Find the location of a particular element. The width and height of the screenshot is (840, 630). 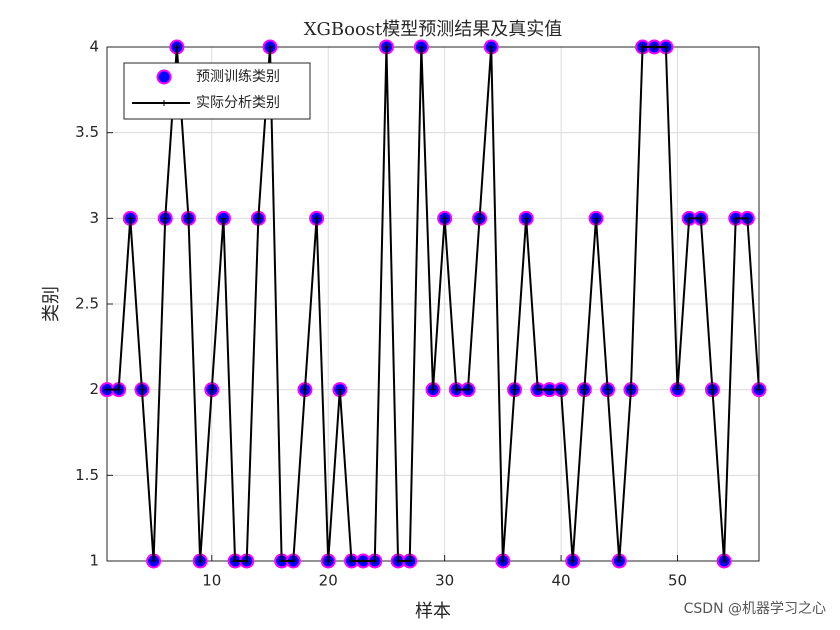

legend-label: 实际分析类别 is located at coordinates (238, 103).